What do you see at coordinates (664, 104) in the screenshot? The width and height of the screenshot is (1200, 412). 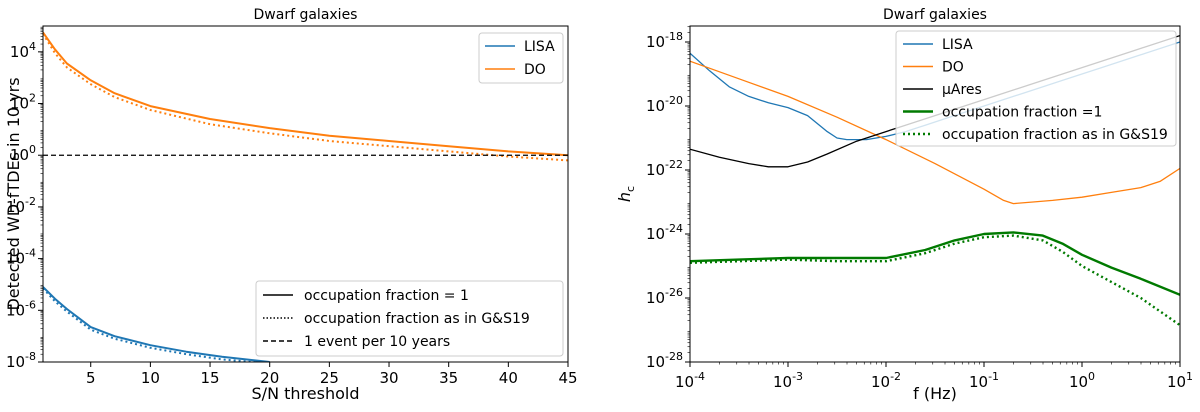 I see `right-y-tick-label: 10-20` at bounding box center [664, 104].